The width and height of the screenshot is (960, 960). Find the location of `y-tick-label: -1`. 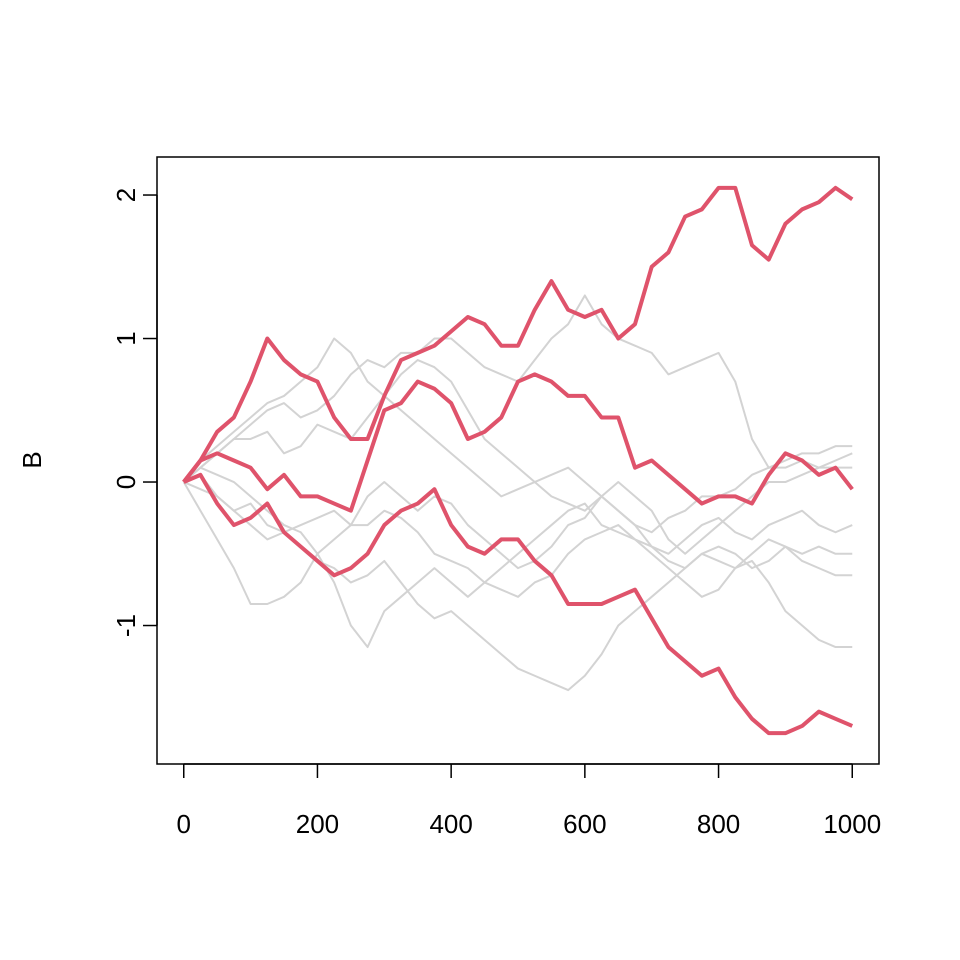

y-tick-label: -1 is located at coordinates (126, 625).